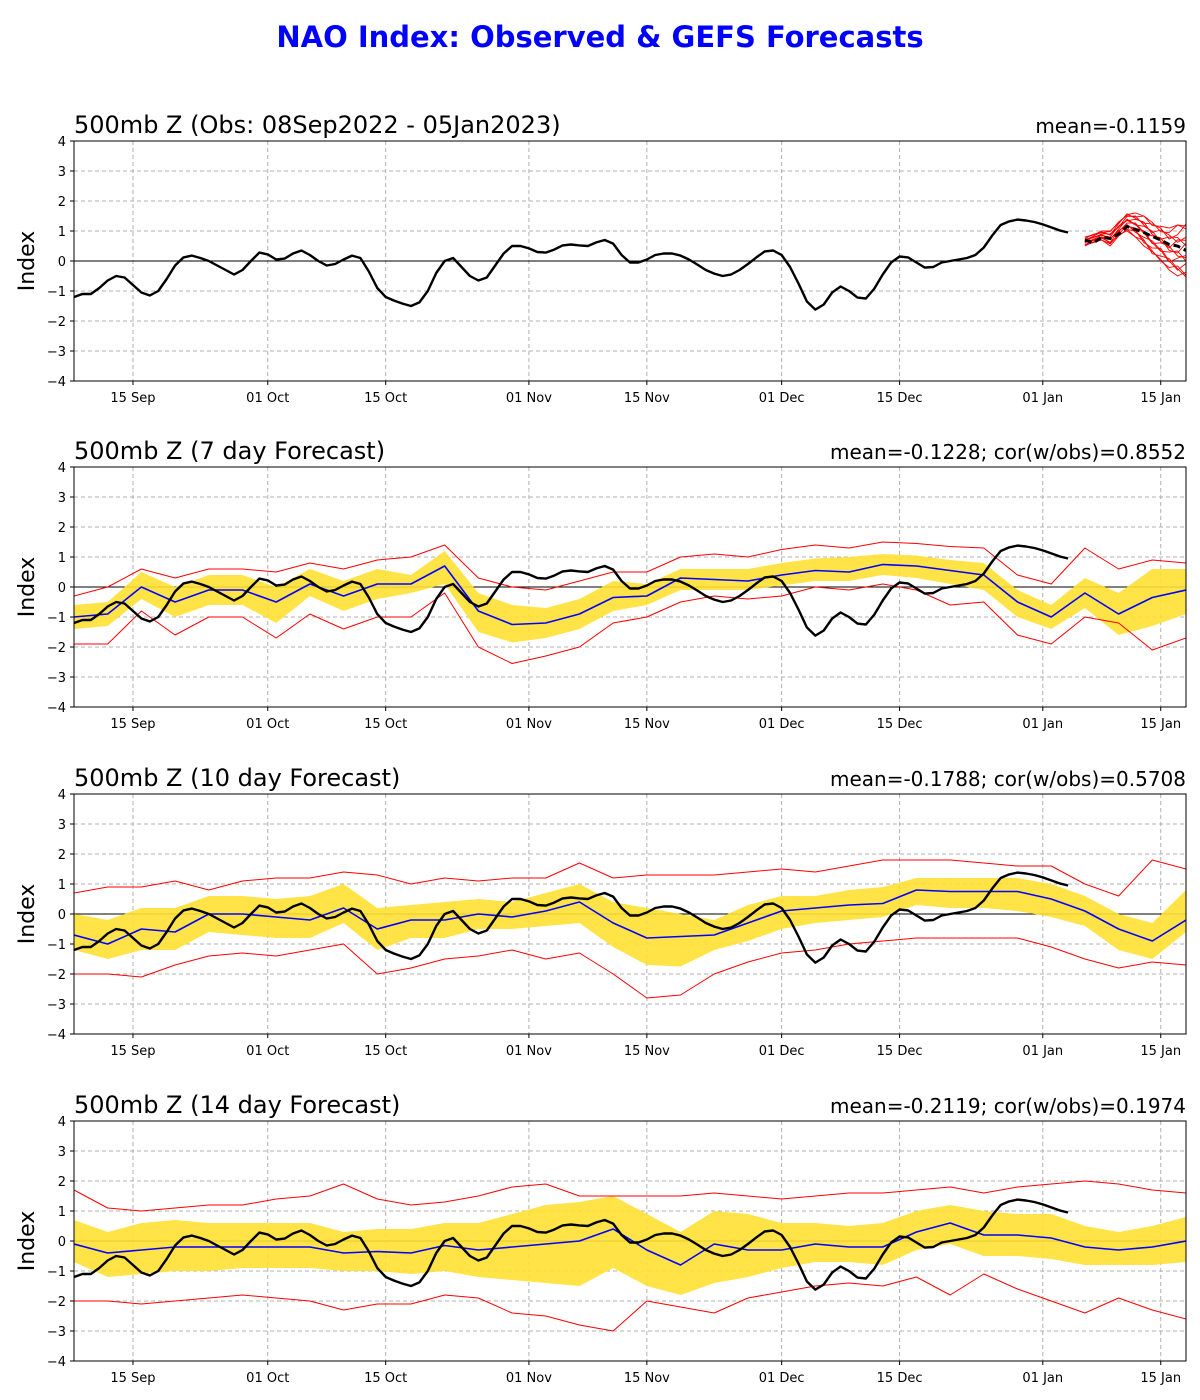  What do you see at coordinates (229, 451) in the screenshot?
I see `panel-title: 500mb Z (7 day Forecast)` at bounding box center [229, 451].